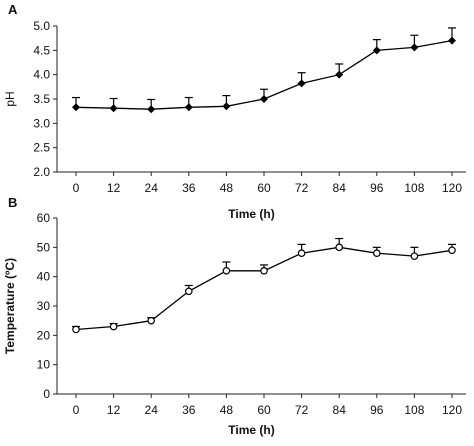 Image resolution: width=474 pixels, height=446 pixels. Describe the element at coordinates (13, 9) in the screenshot. I see `panel-a-letter: A` at that location.